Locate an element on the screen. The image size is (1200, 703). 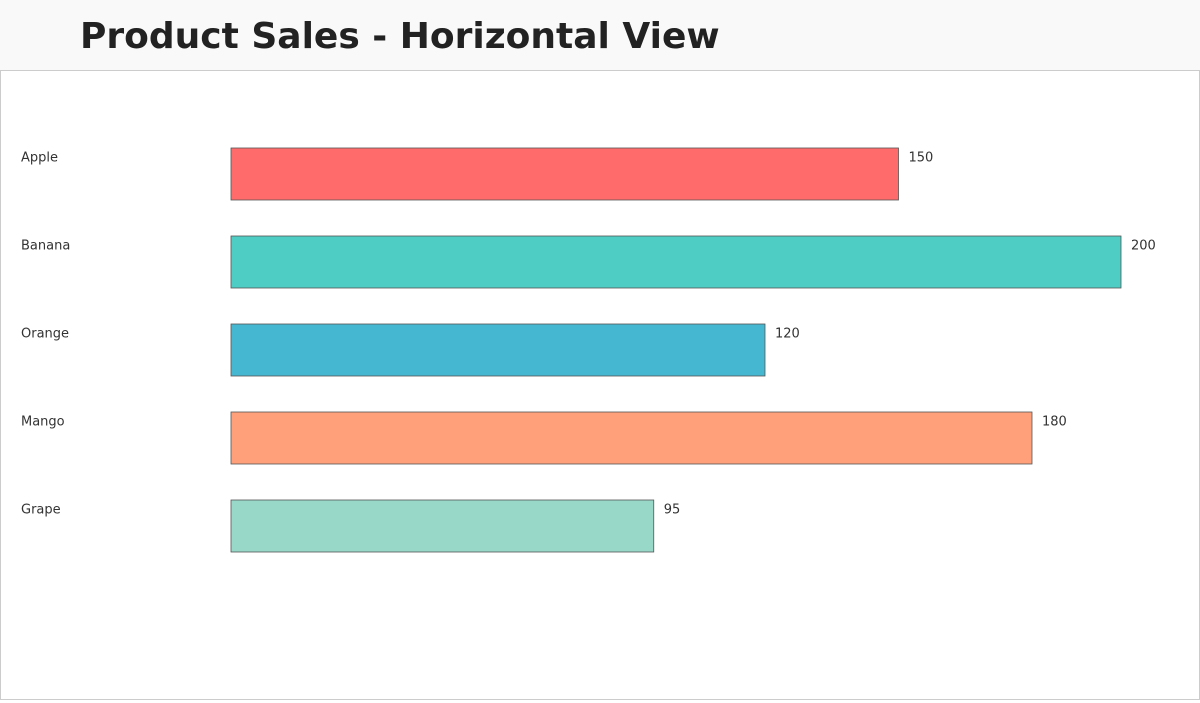
category-label: Apple is located at coordinates (39, 158).